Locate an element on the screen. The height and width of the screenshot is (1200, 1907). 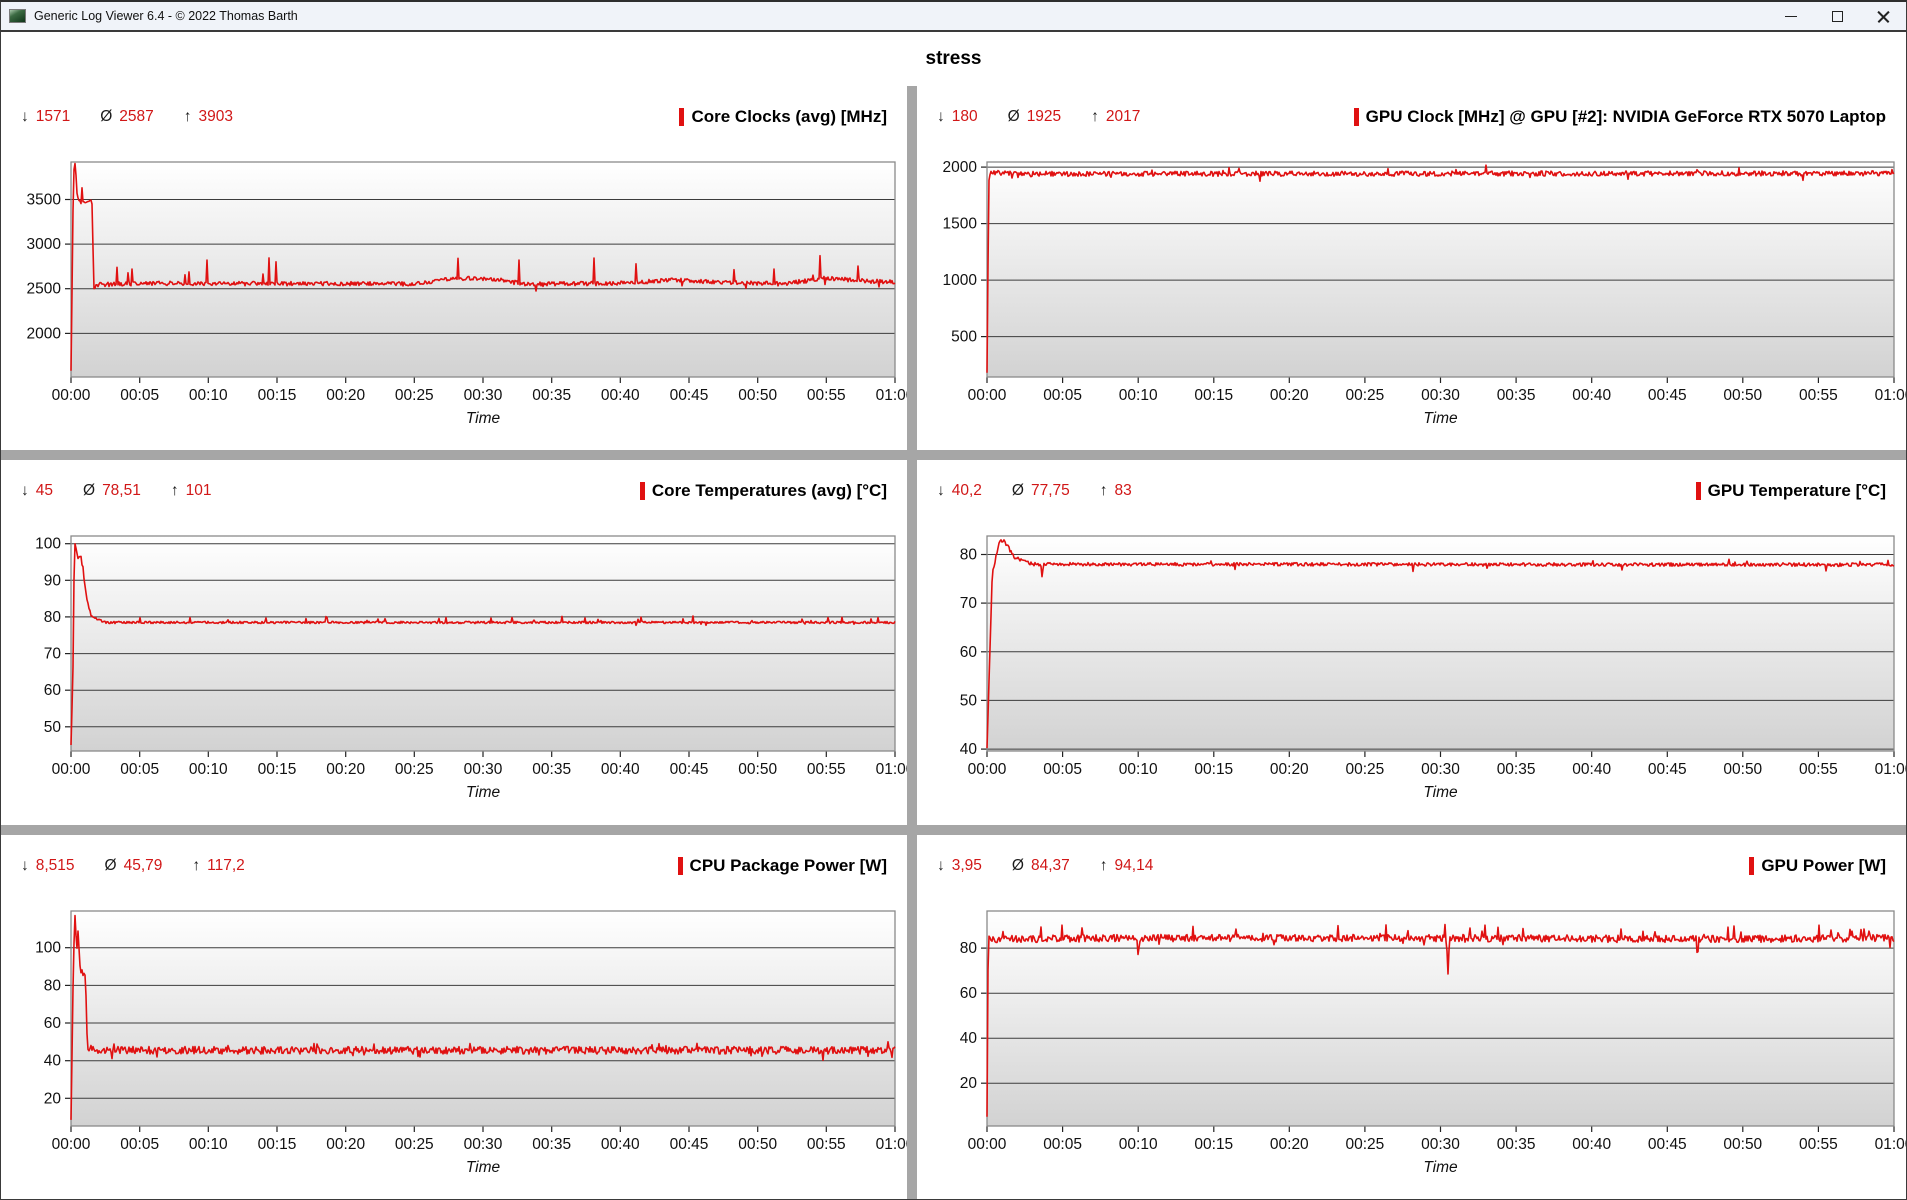
close-button is located at coordinates (1883, 16).